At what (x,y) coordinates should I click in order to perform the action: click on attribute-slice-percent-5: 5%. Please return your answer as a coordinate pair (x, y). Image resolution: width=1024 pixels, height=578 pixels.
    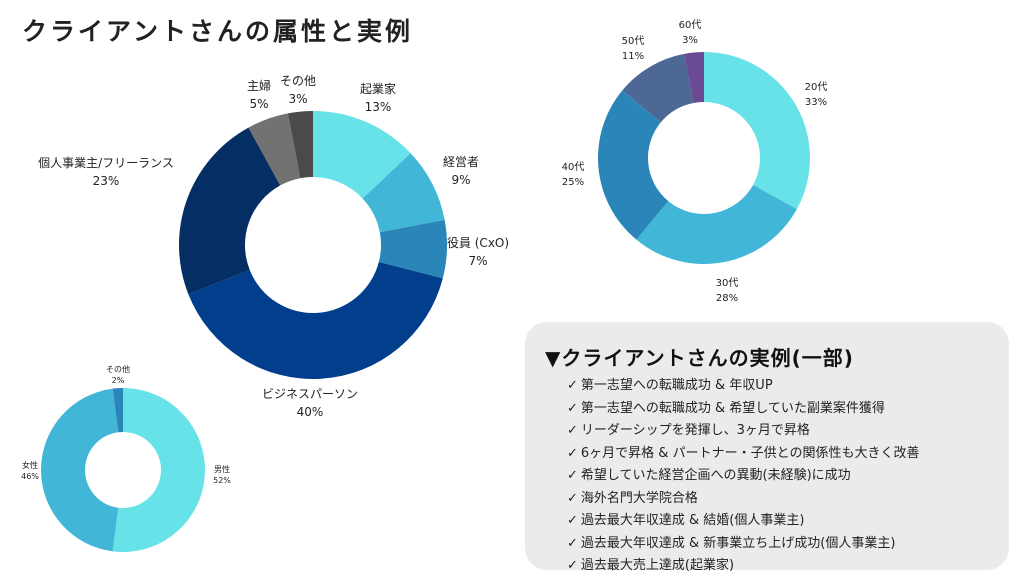
    Looking at the image, I should click on (258, 104).